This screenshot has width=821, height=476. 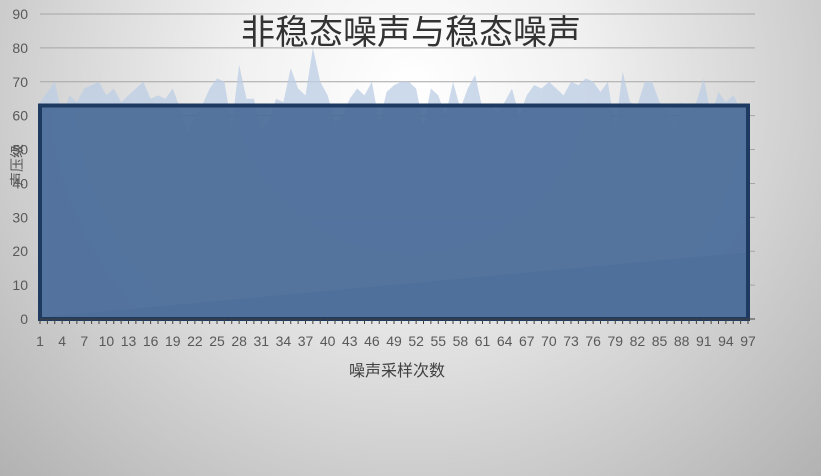 I want to click on x-tick-label: 46, so click(x=372, y=341).